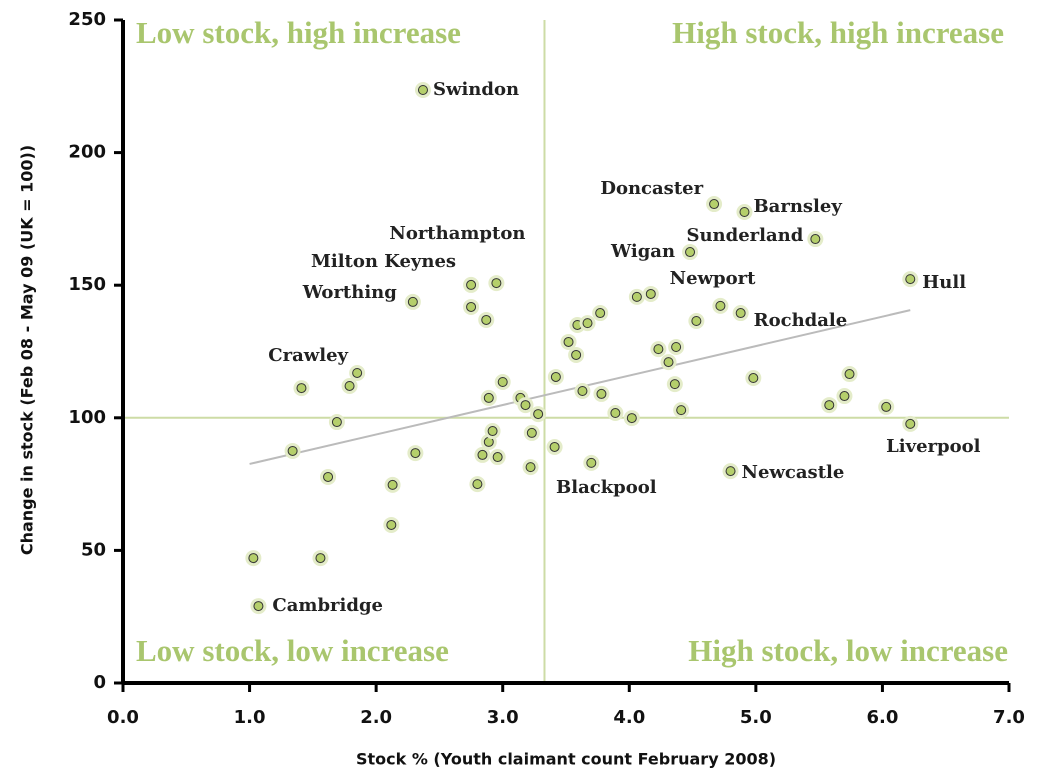  I want to click on x-tick-label: 1.0, so click(250, 717).